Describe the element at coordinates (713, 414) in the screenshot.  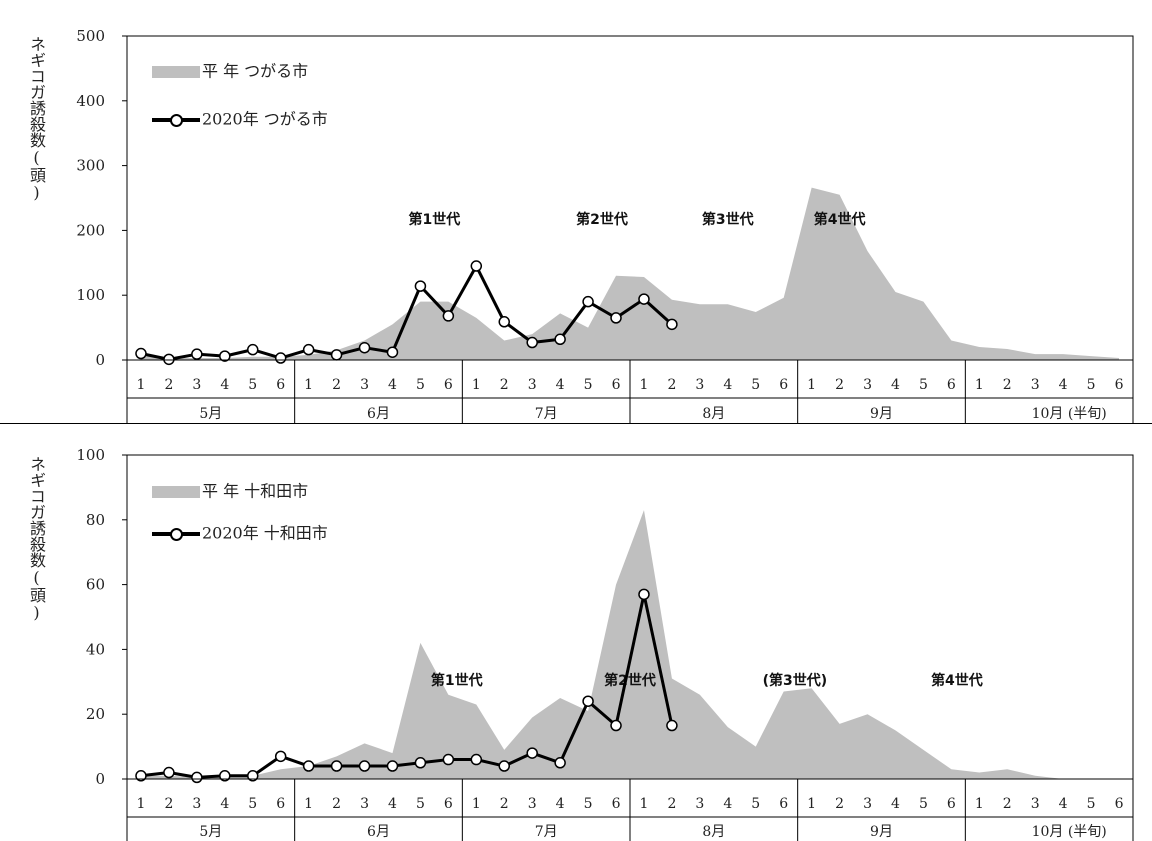
I see `month-label: 8月` at that location.